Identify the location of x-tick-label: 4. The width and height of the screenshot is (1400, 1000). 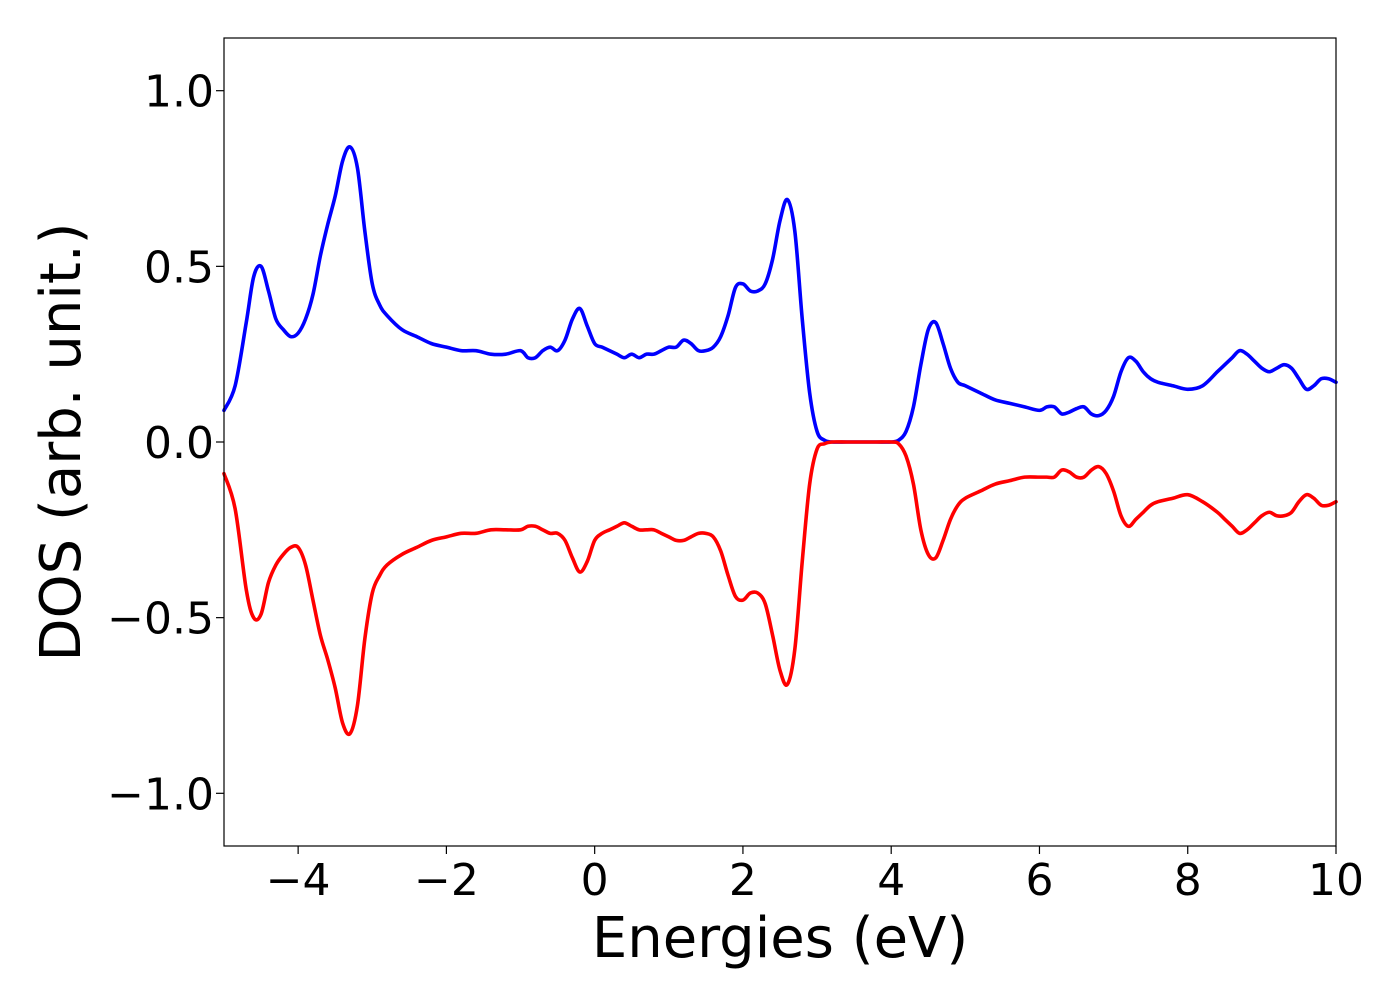
(891, 880).